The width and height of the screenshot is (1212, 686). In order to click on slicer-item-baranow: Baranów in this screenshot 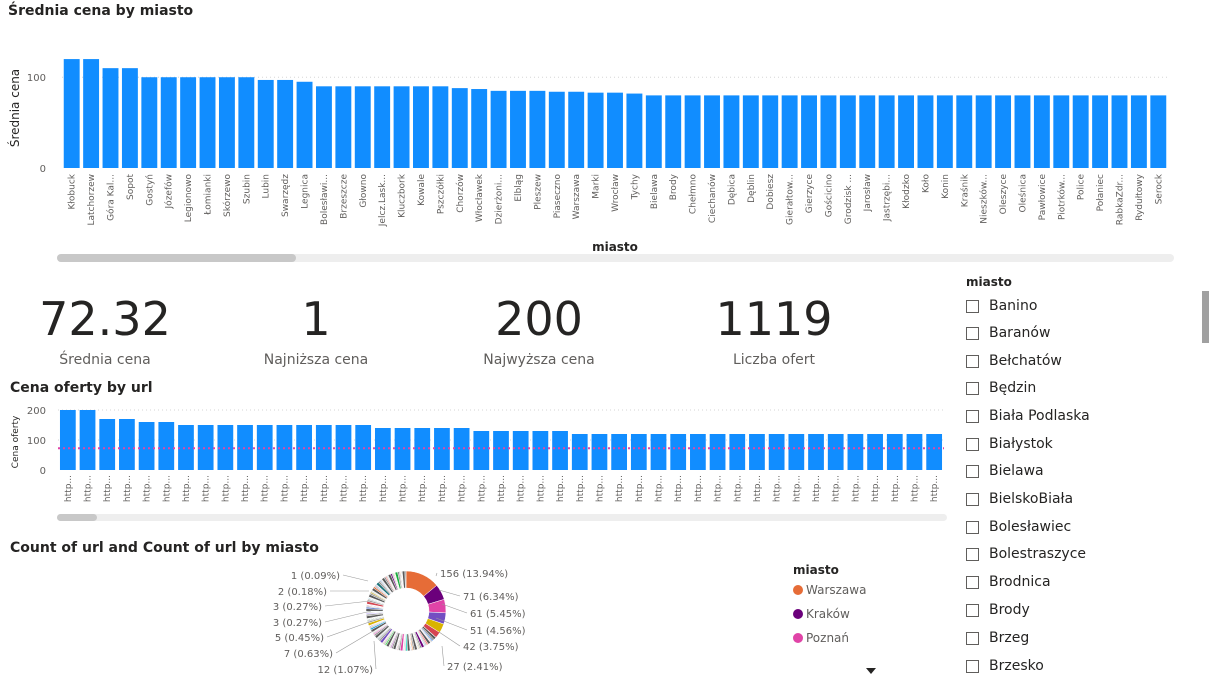, I will do `click(1008, 333)`.